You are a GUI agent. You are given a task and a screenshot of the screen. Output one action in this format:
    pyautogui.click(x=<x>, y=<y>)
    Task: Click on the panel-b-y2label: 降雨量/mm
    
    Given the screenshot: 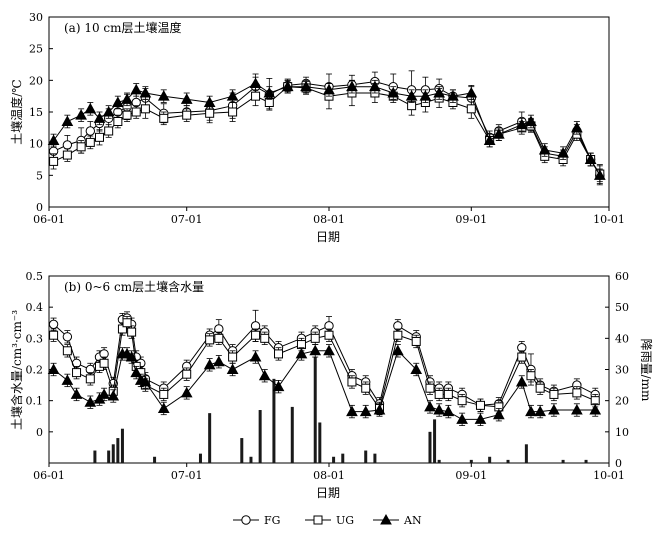 What is the action you would take?
    pyautogui.click(x=646, y=370)
    